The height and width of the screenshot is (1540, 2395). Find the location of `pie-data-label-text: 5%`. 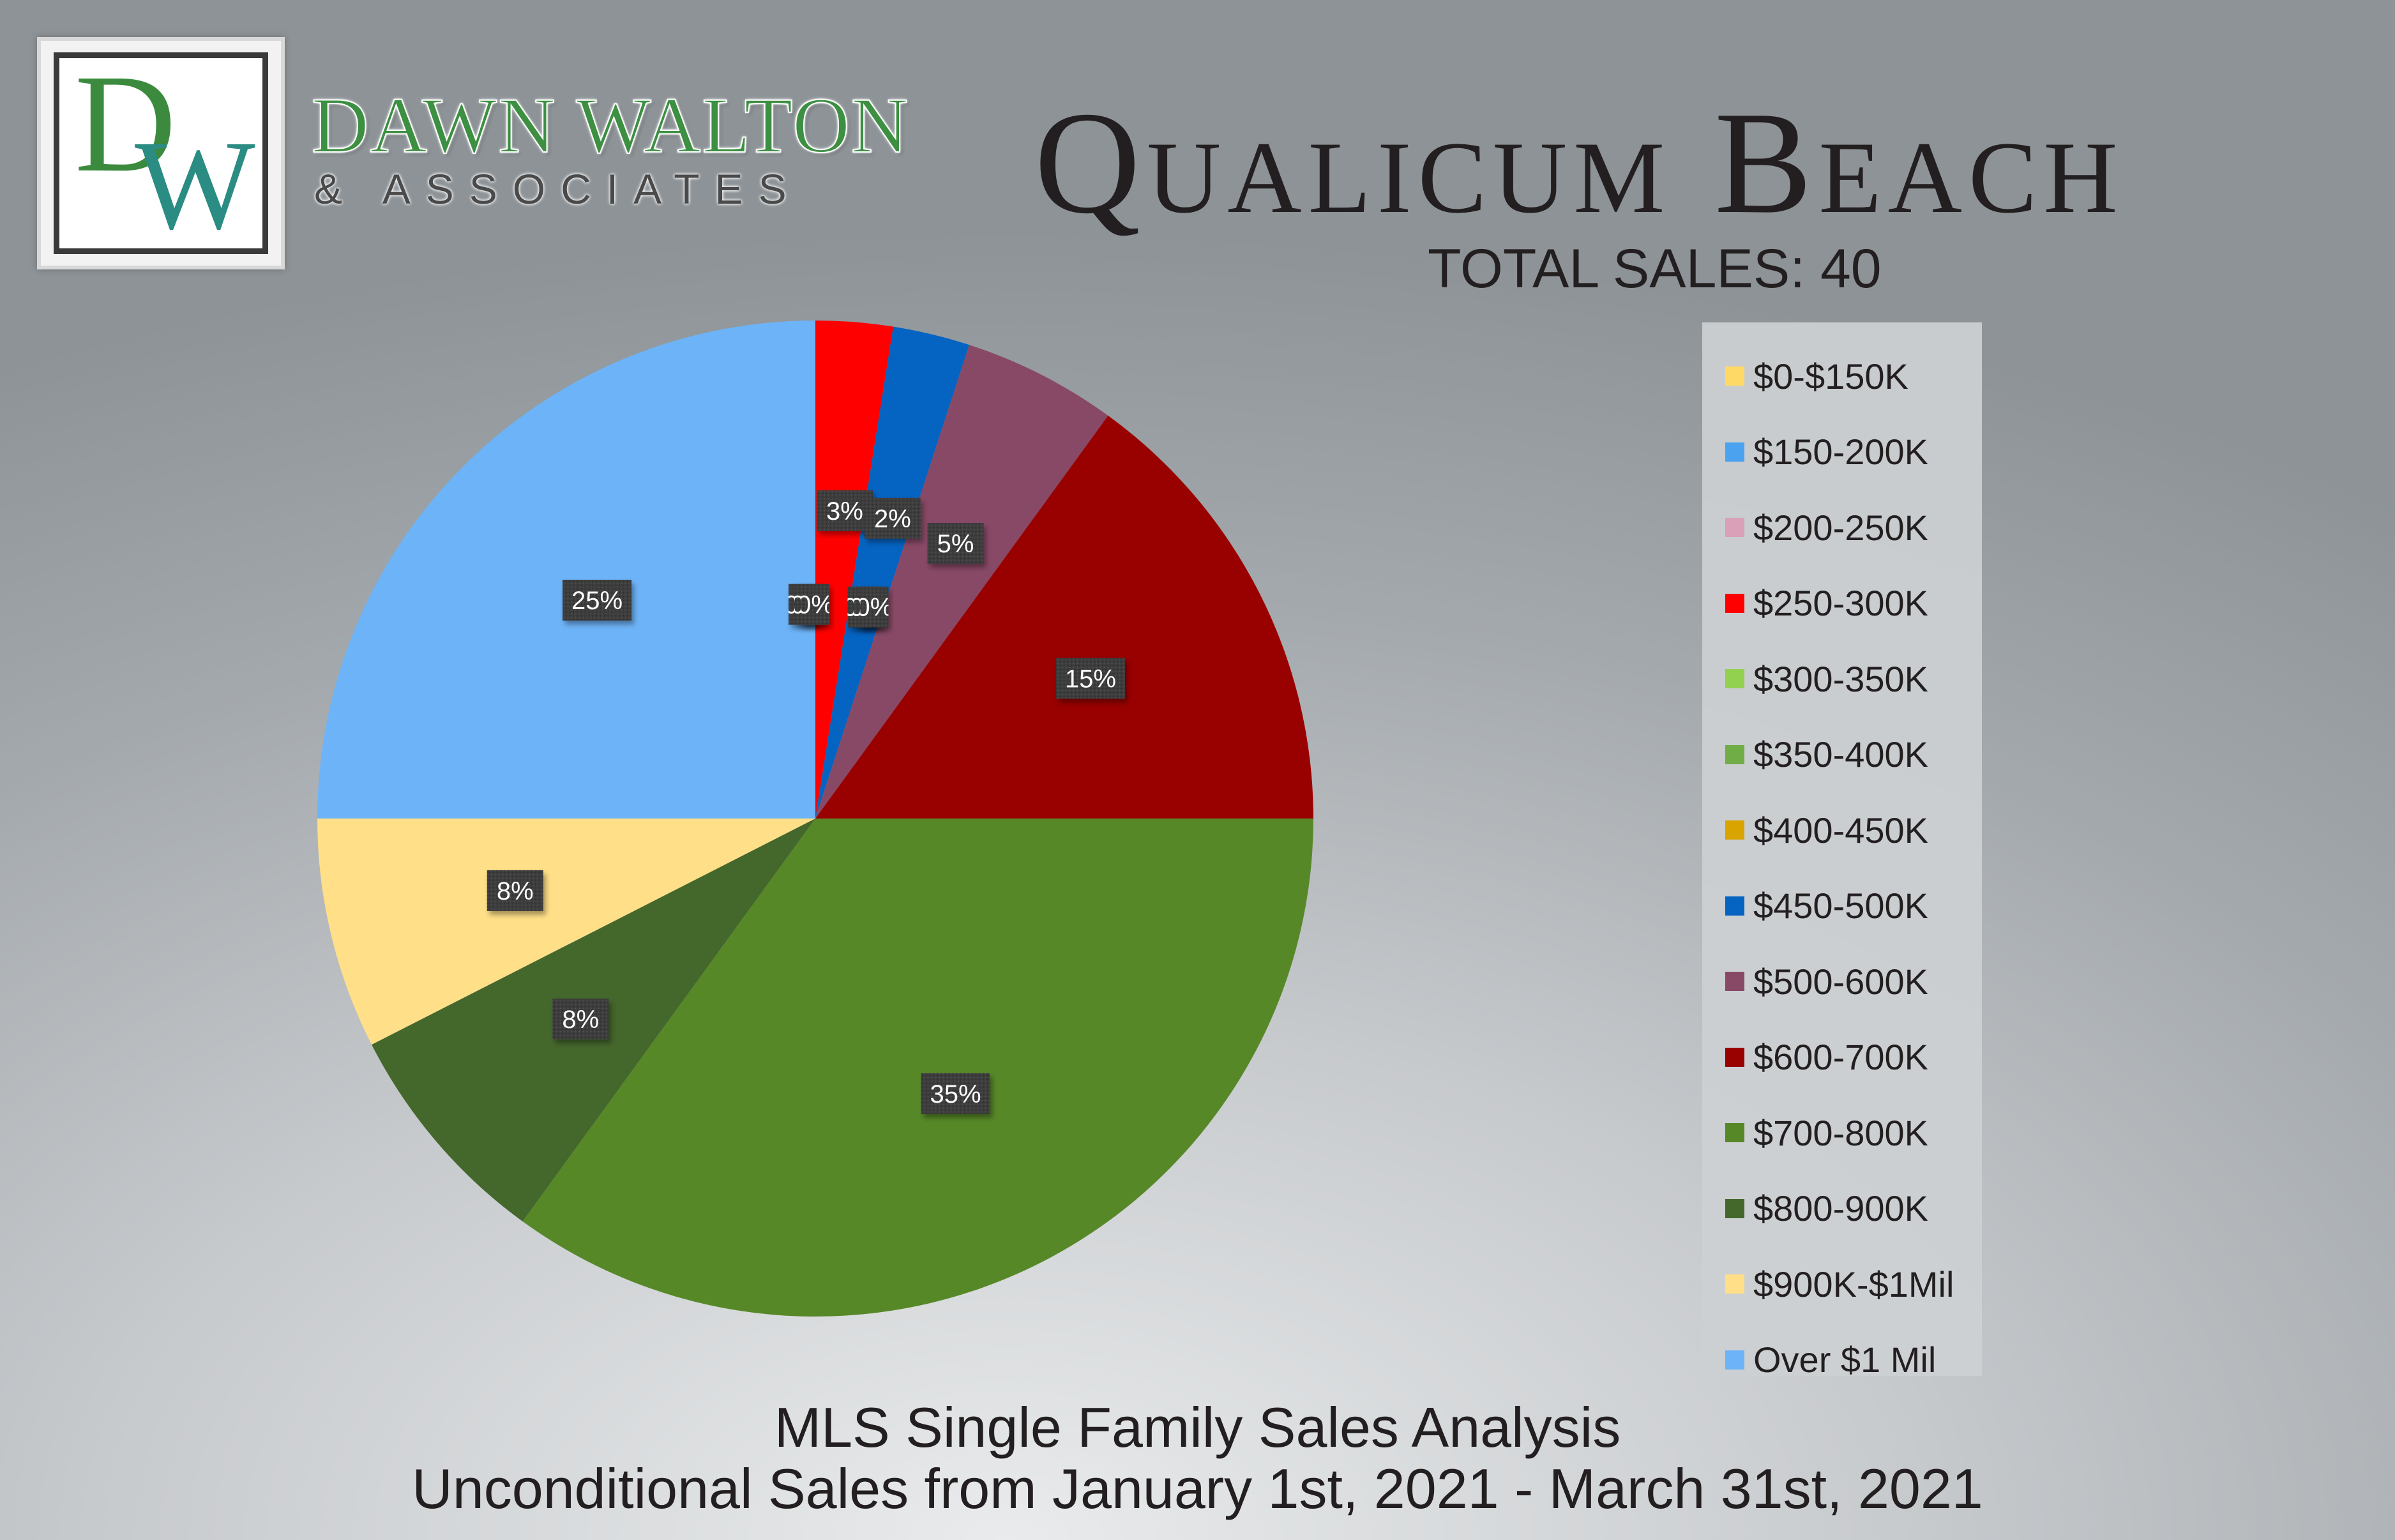

pie-data-label-text: 5% is located at coordinates (955, 544).